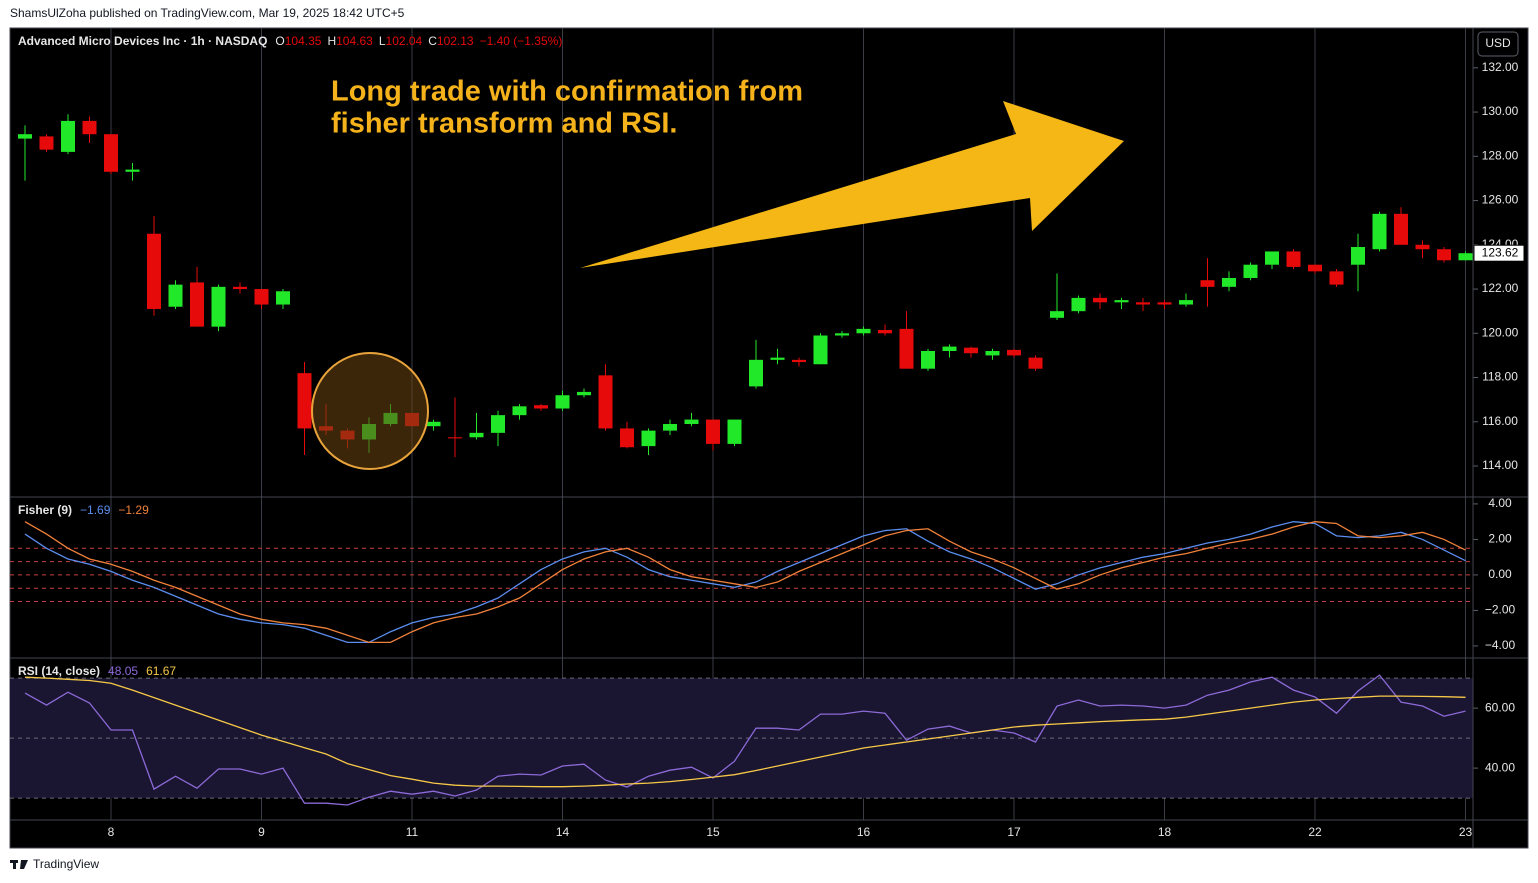 The height and width of the screenshot is (883, 1538). Describe the element at coordinates (1500, 707) in the screenshot. I see `y-tick-label: 60.00` at that location.